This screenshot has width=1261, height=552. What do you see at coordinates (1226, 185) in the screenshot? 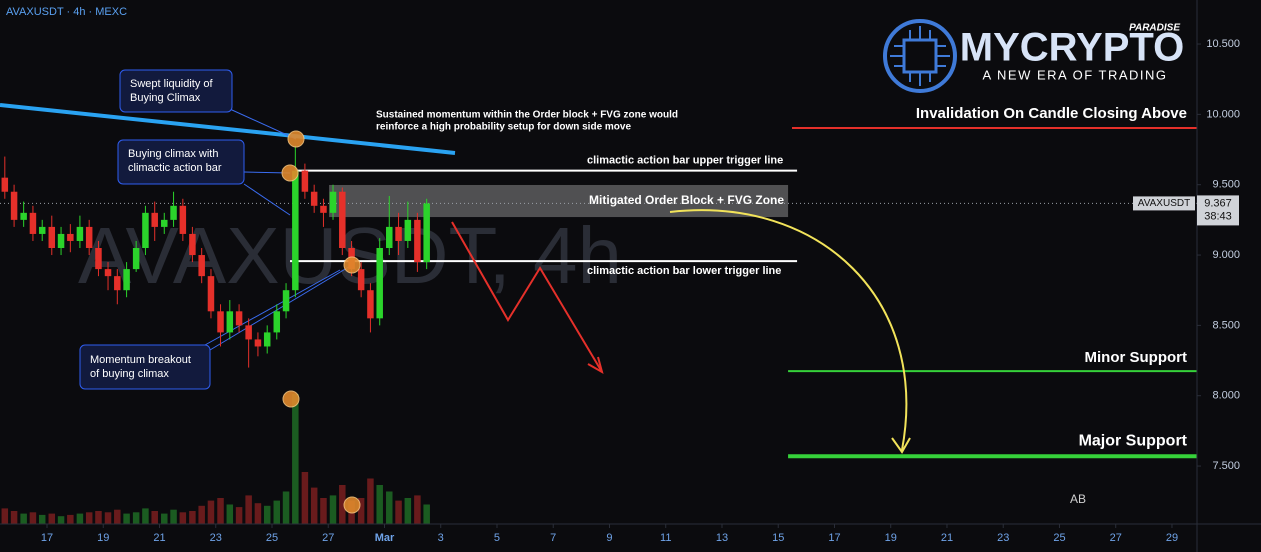
I see `y-tick-label: 9.500` at bounding box center [1226, 185].